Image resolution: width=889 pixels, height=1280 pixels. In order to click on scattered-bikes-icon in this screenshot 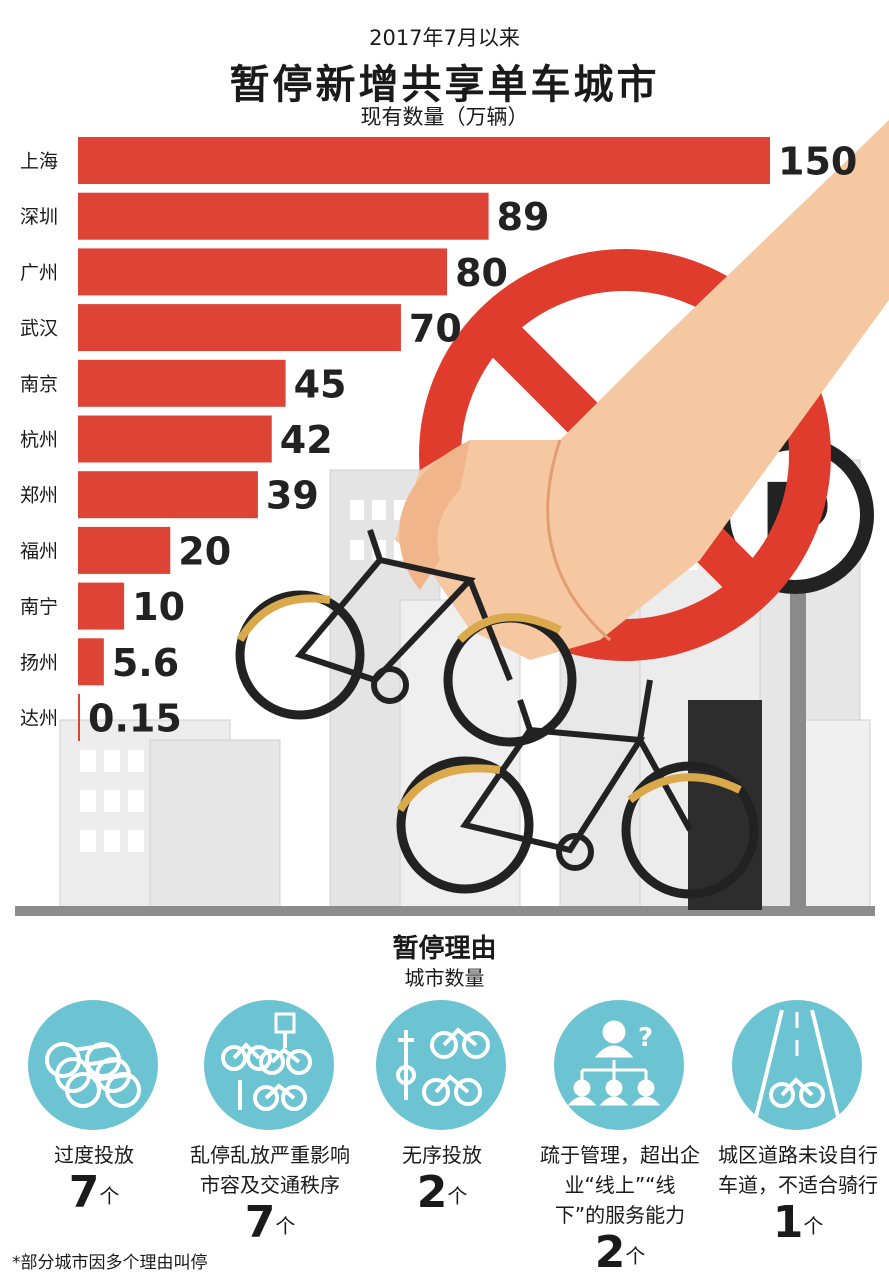, I will do `click(441, 1065)`.